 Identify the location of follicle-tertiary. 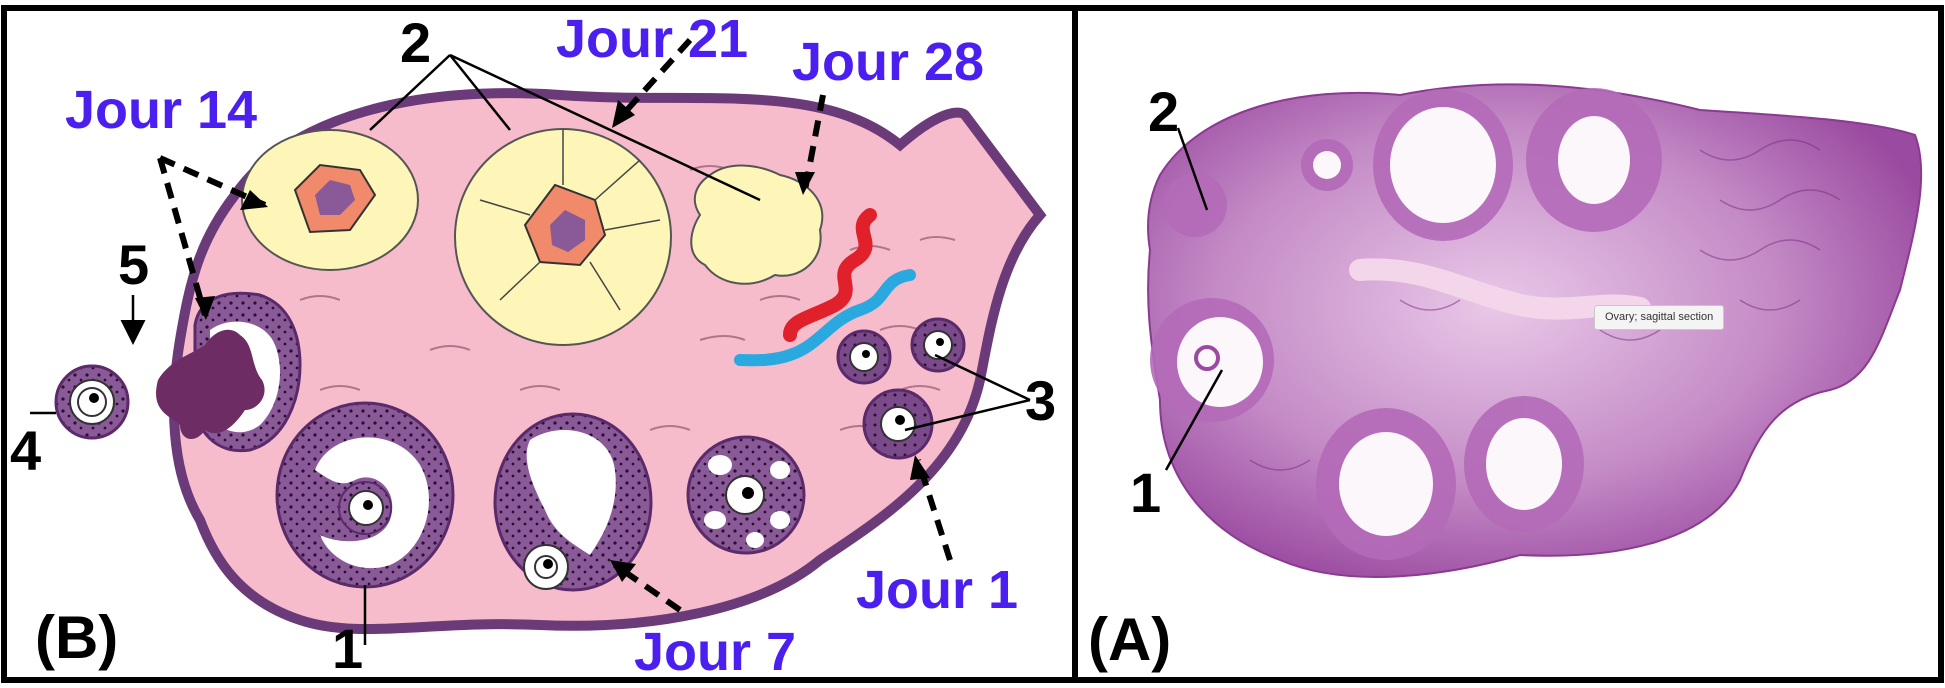
(573, 502).